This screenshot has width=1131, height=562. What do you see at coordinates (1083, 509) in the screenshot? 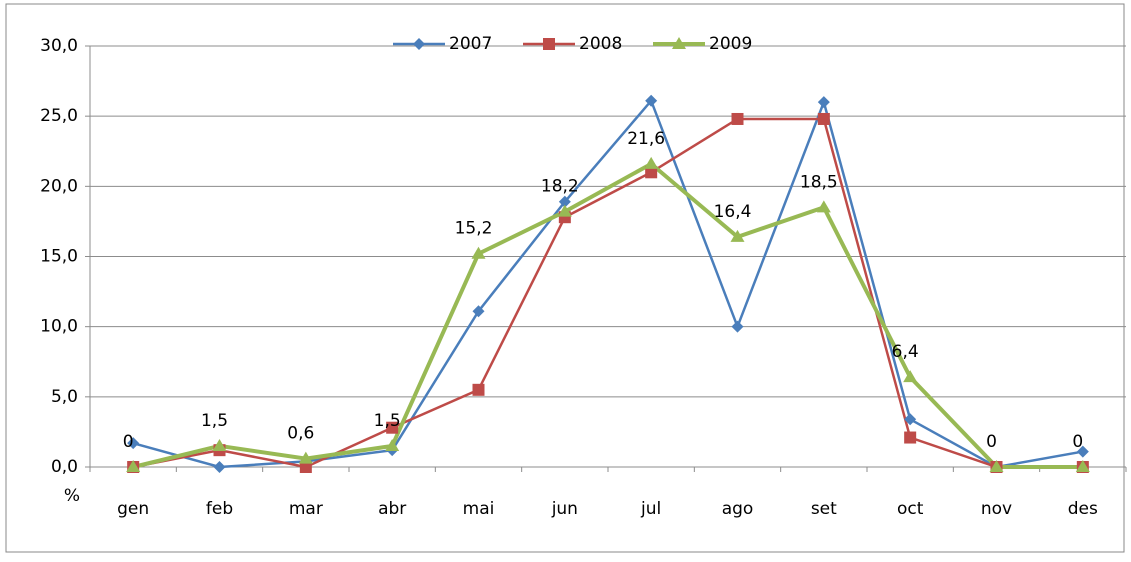
I see `x-tick-label: des` at bounding box center [1083, 509].